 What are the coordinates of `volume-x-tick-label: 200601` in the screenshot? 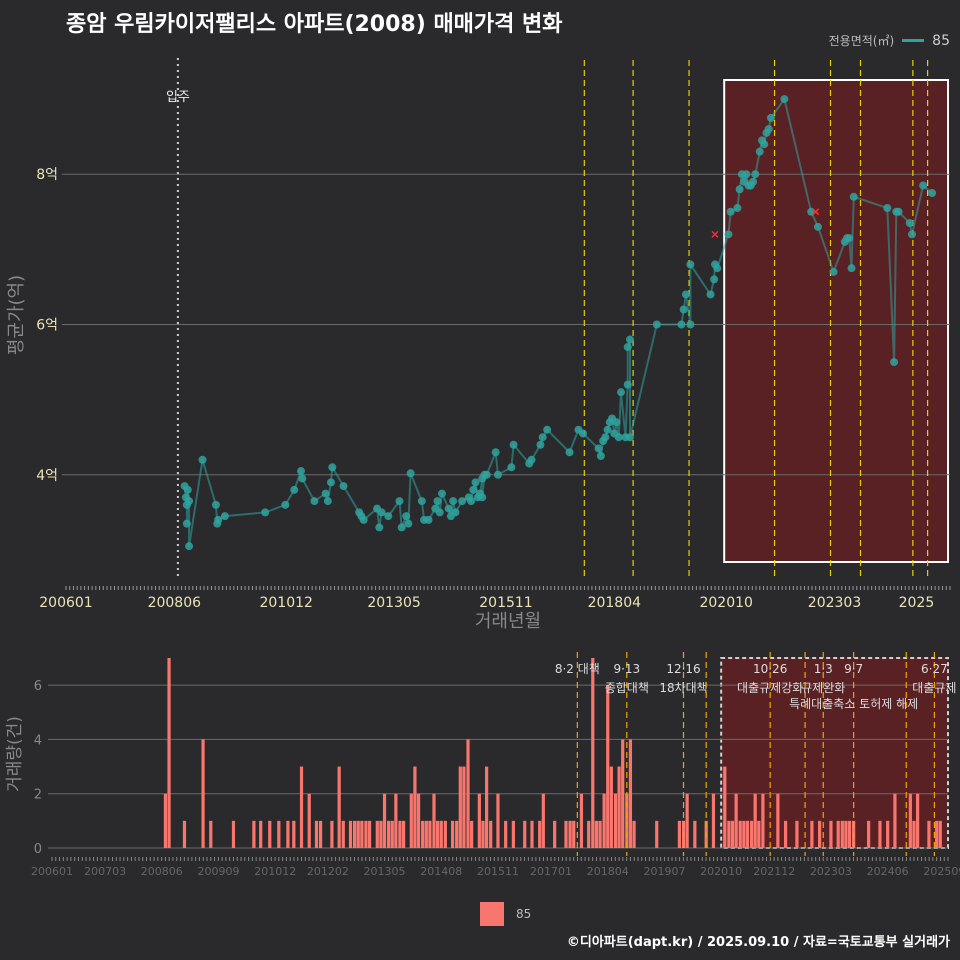 It's located at (52, 871).